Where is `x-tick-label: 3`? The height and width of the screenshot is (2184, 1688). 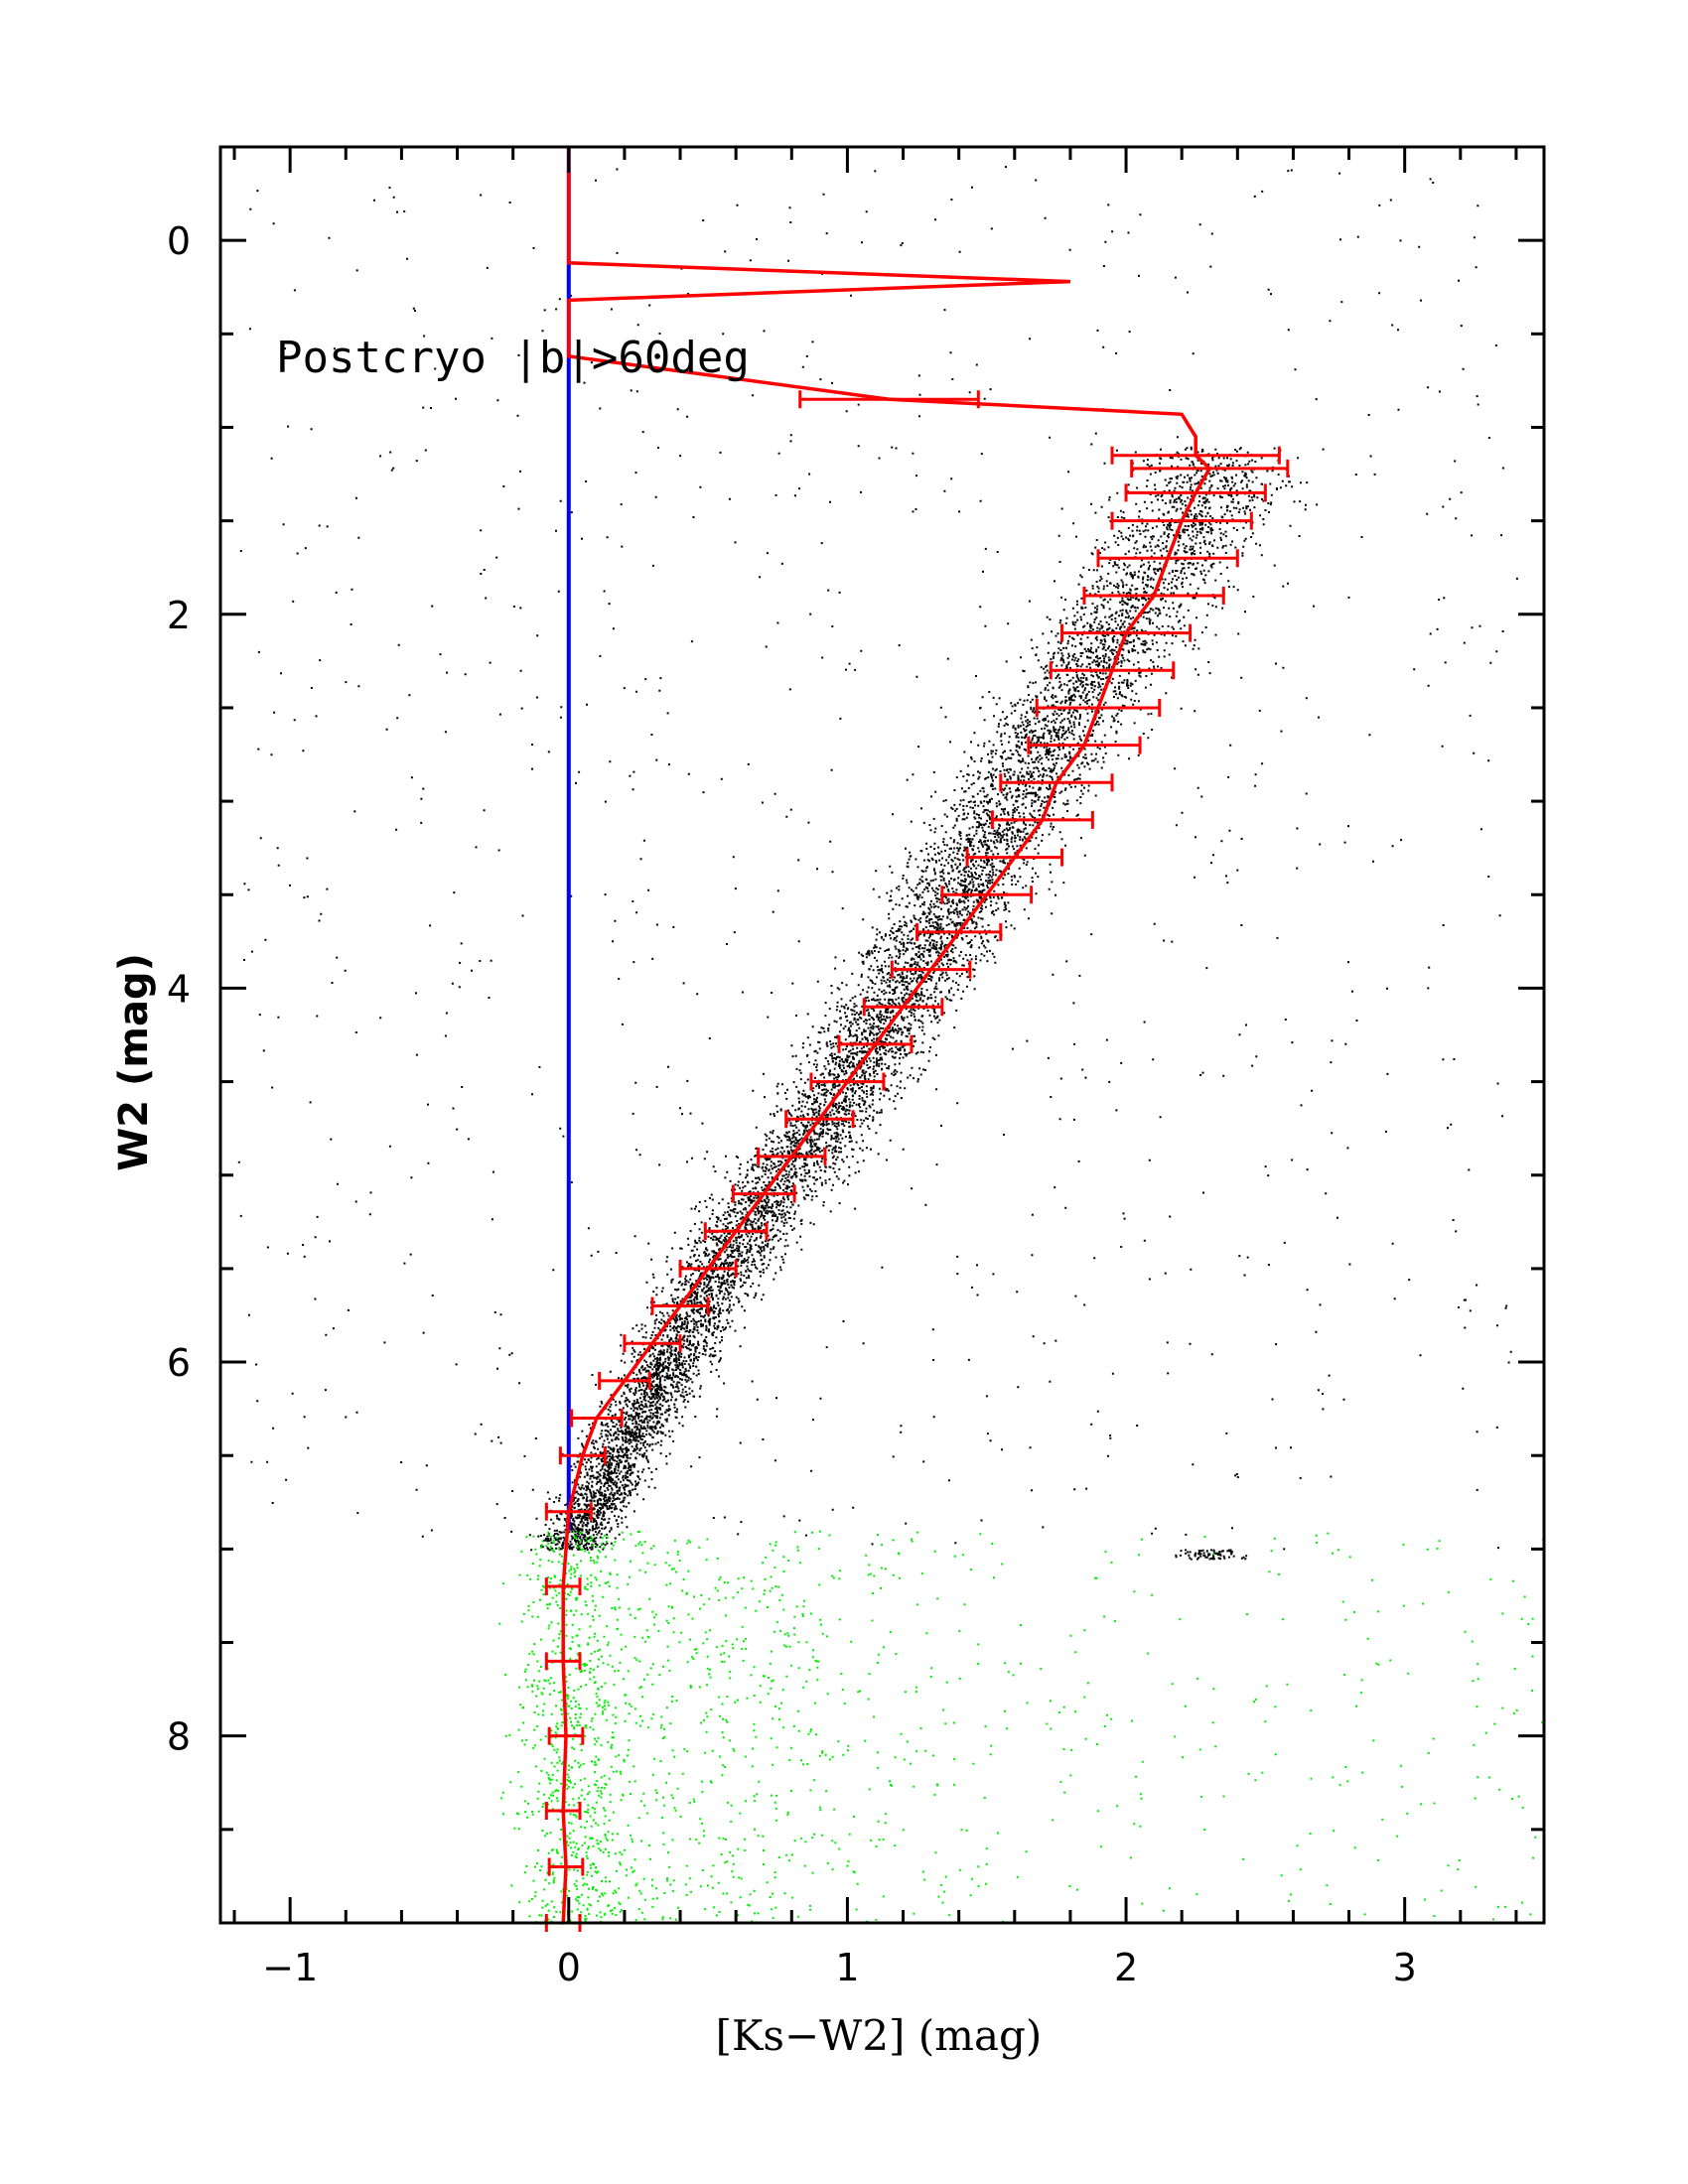 x-tick-label: 3 is located at coordinates (1405, 1967).